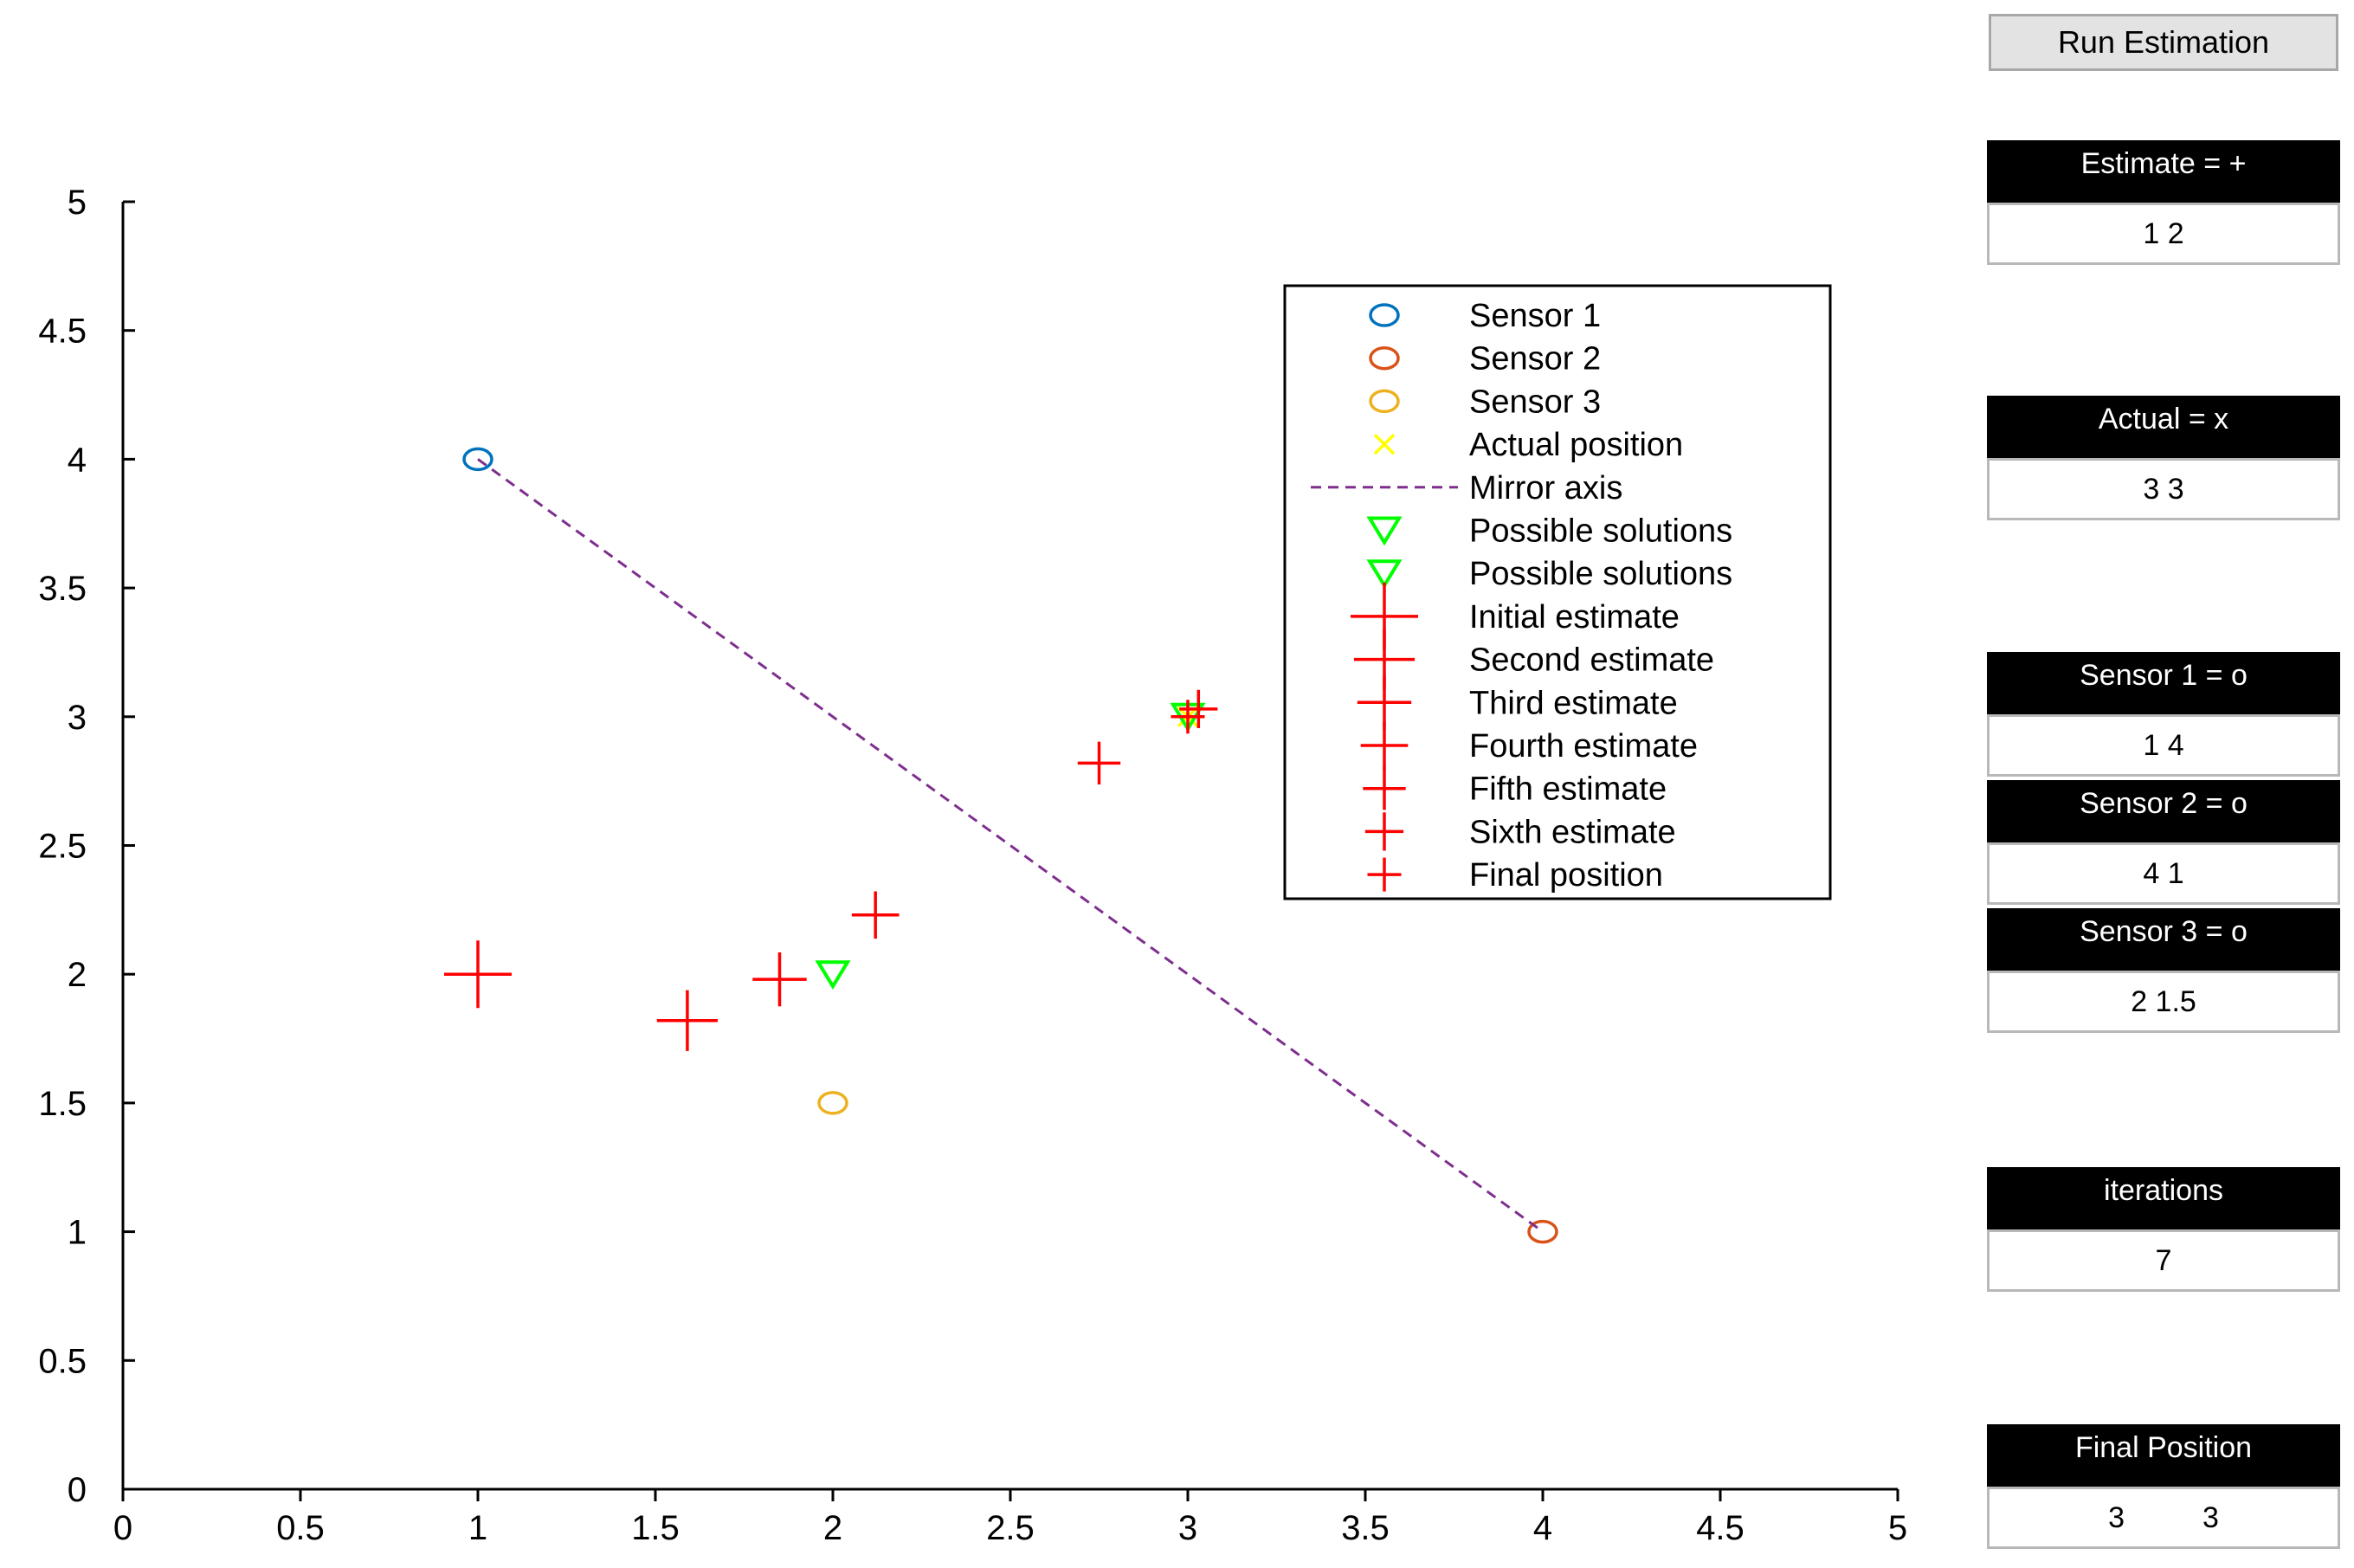 This screenshot has height=1568, width=2354. What do you see at coordinates (2164, 1198) in the screenshot?
I see `iterations-label: iterations` at bounding box center [2164, 1198].